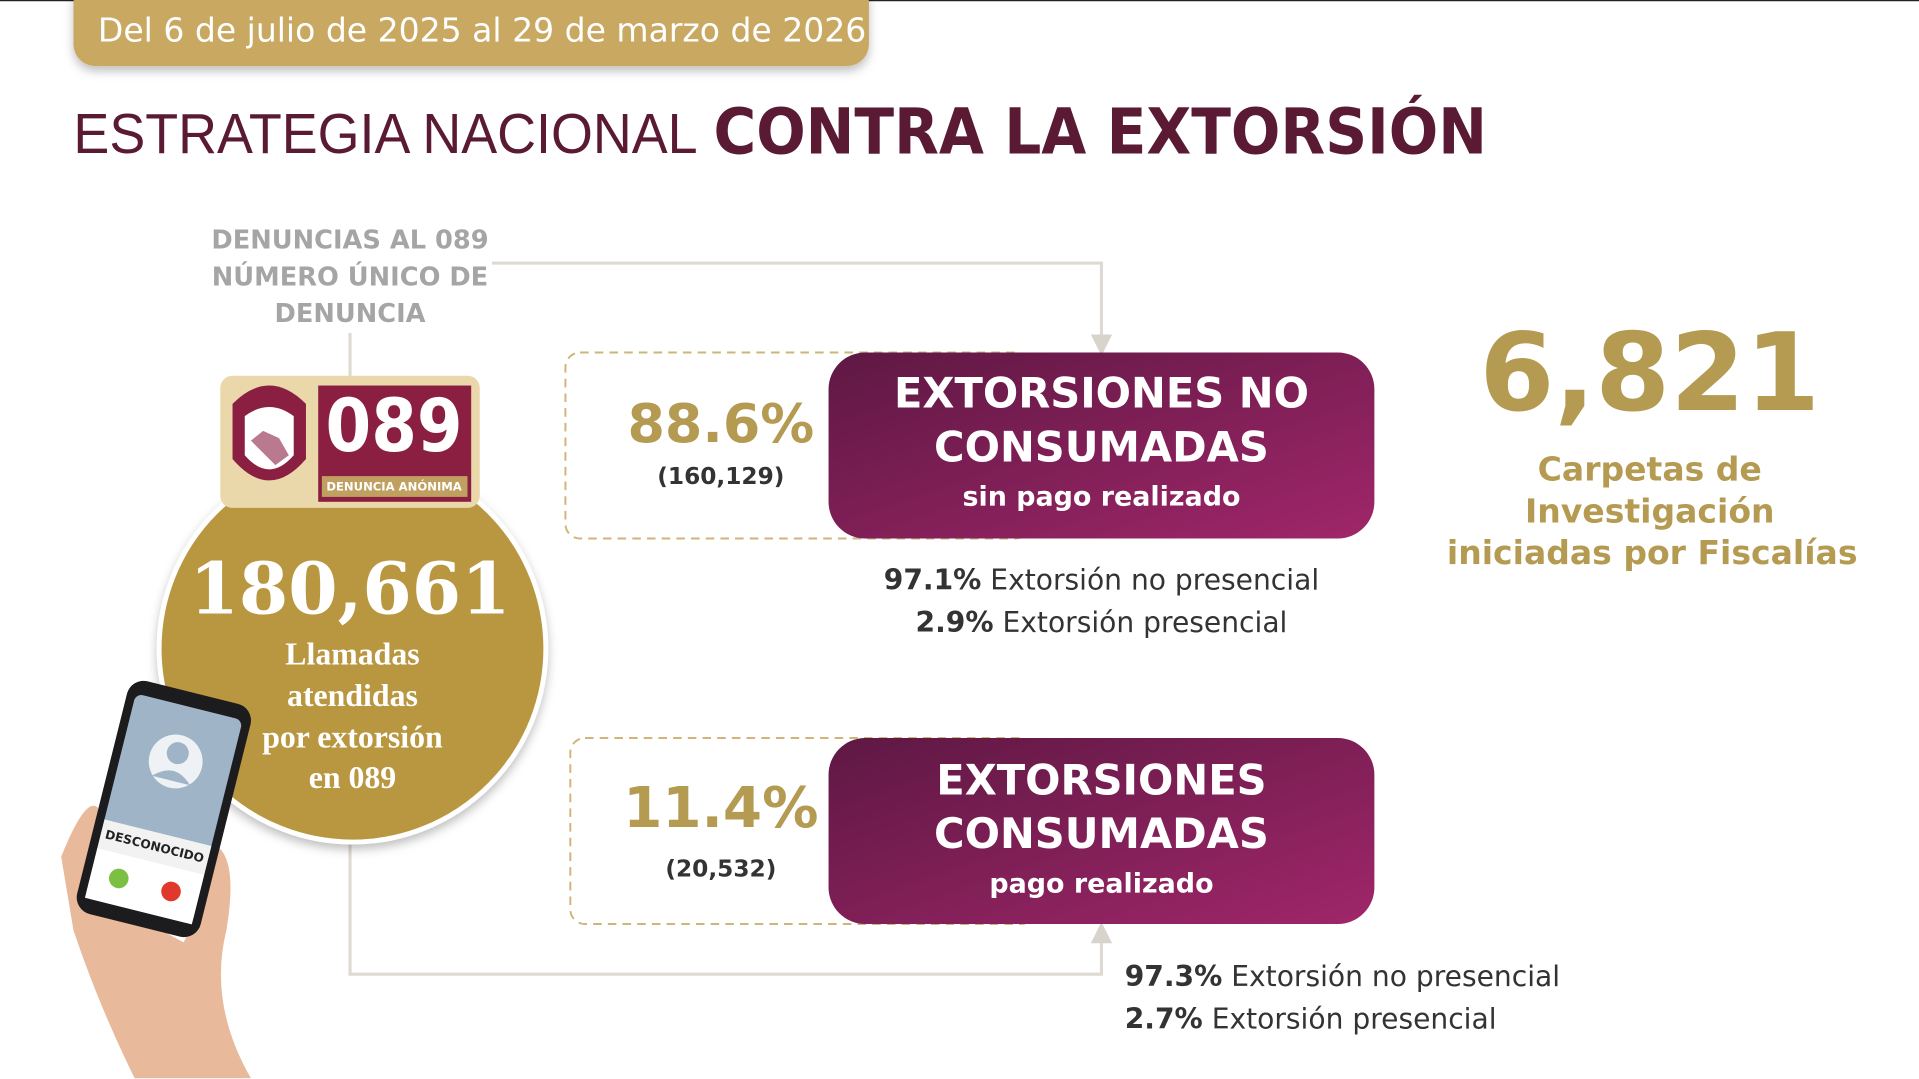 Image resolution: width=1919 pixels, height=1079 pixels. Describe the element at coordinates (349, 241) in the screenshot. I see `source-line: DENUNCIAS AL 089` at that location.